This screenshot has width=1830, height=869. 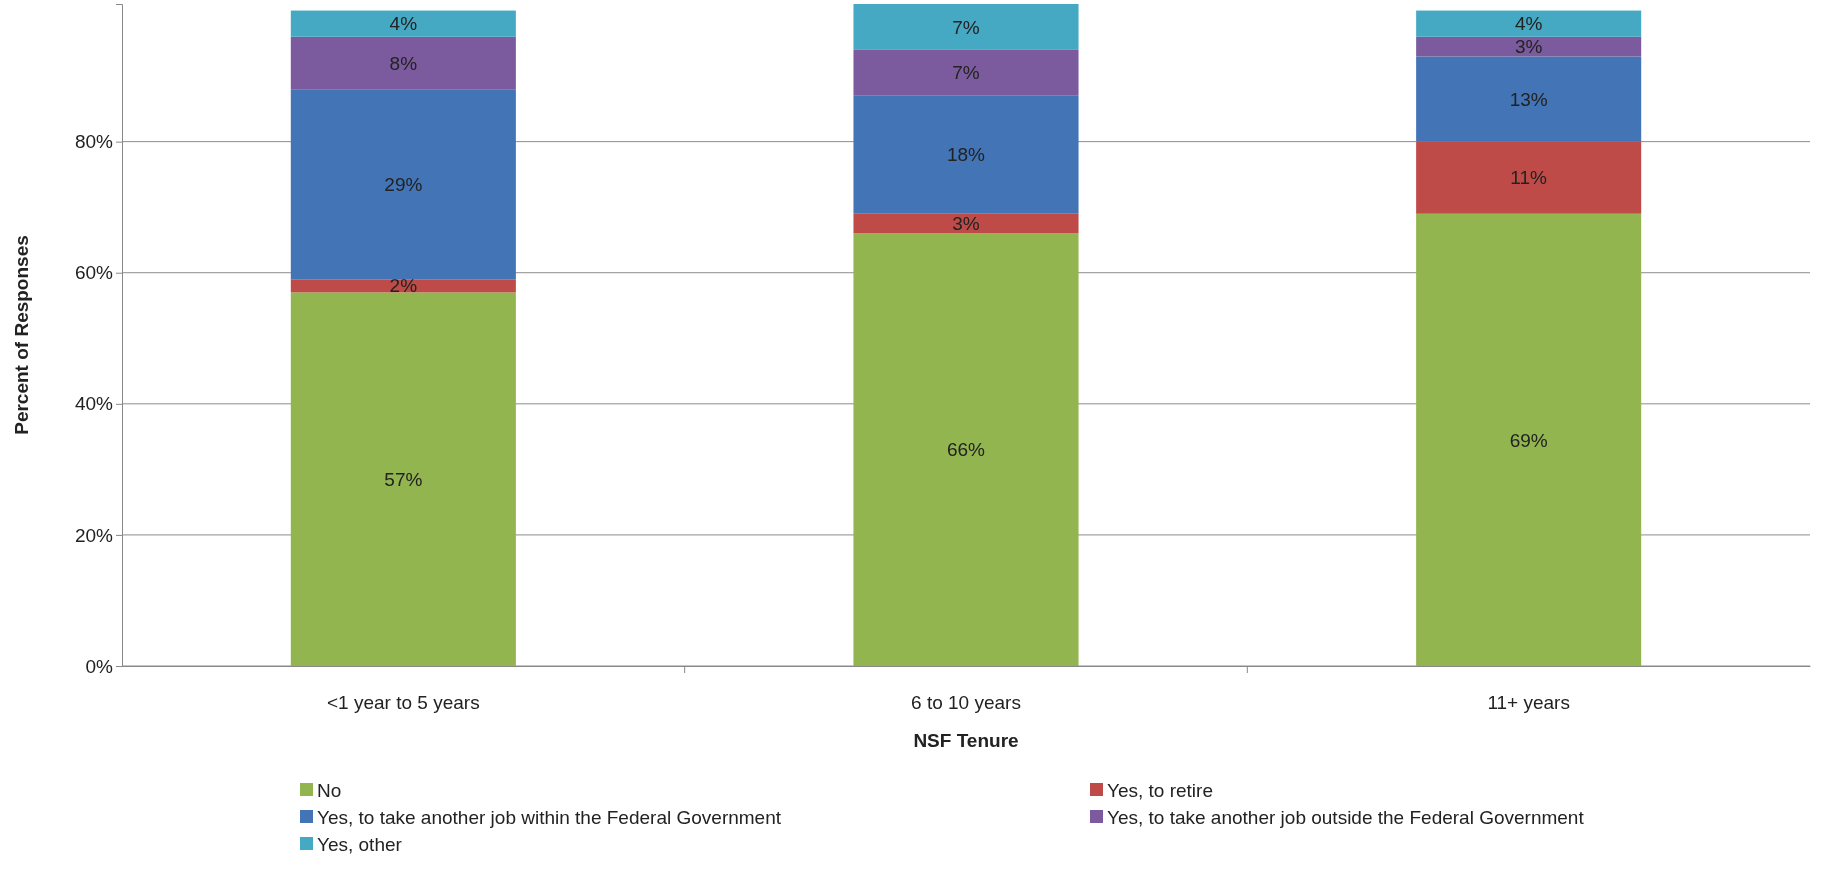 I want to click on data-label: 13%, so click(x=1528, y=99).